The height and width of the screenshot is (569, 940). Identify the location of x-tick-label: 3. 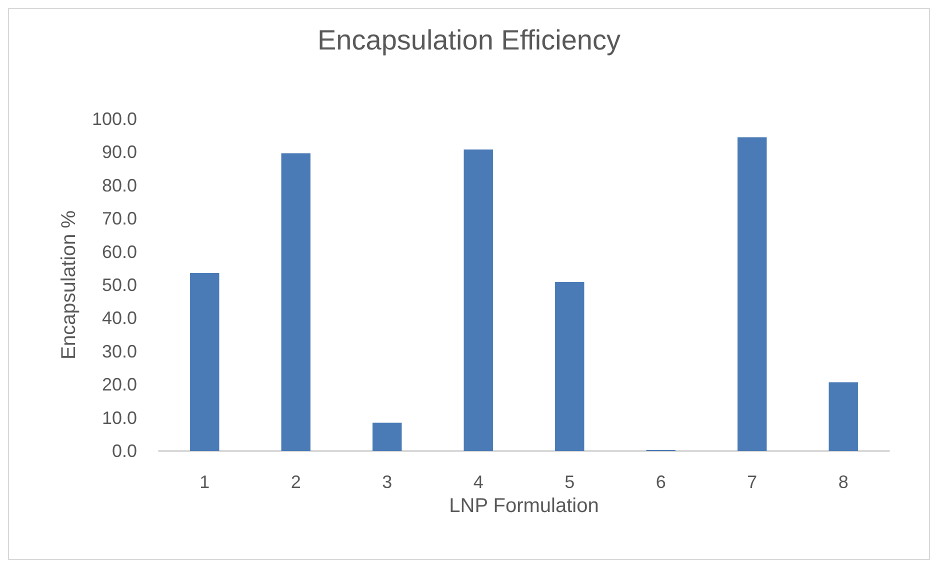
(387, 482).